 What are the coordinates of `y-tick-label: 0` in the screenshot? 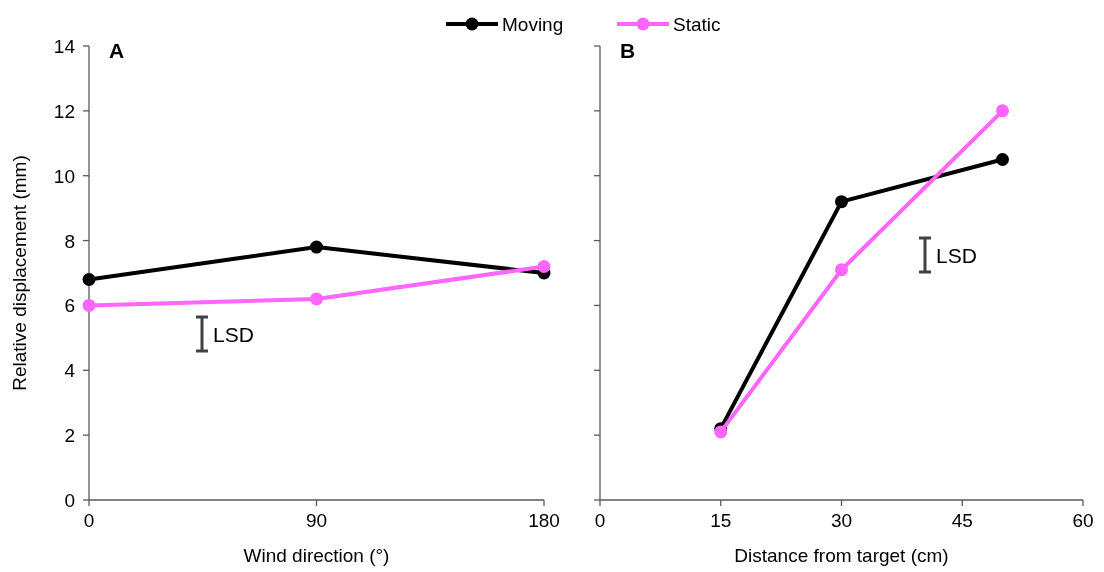 It's located at (69, 500).